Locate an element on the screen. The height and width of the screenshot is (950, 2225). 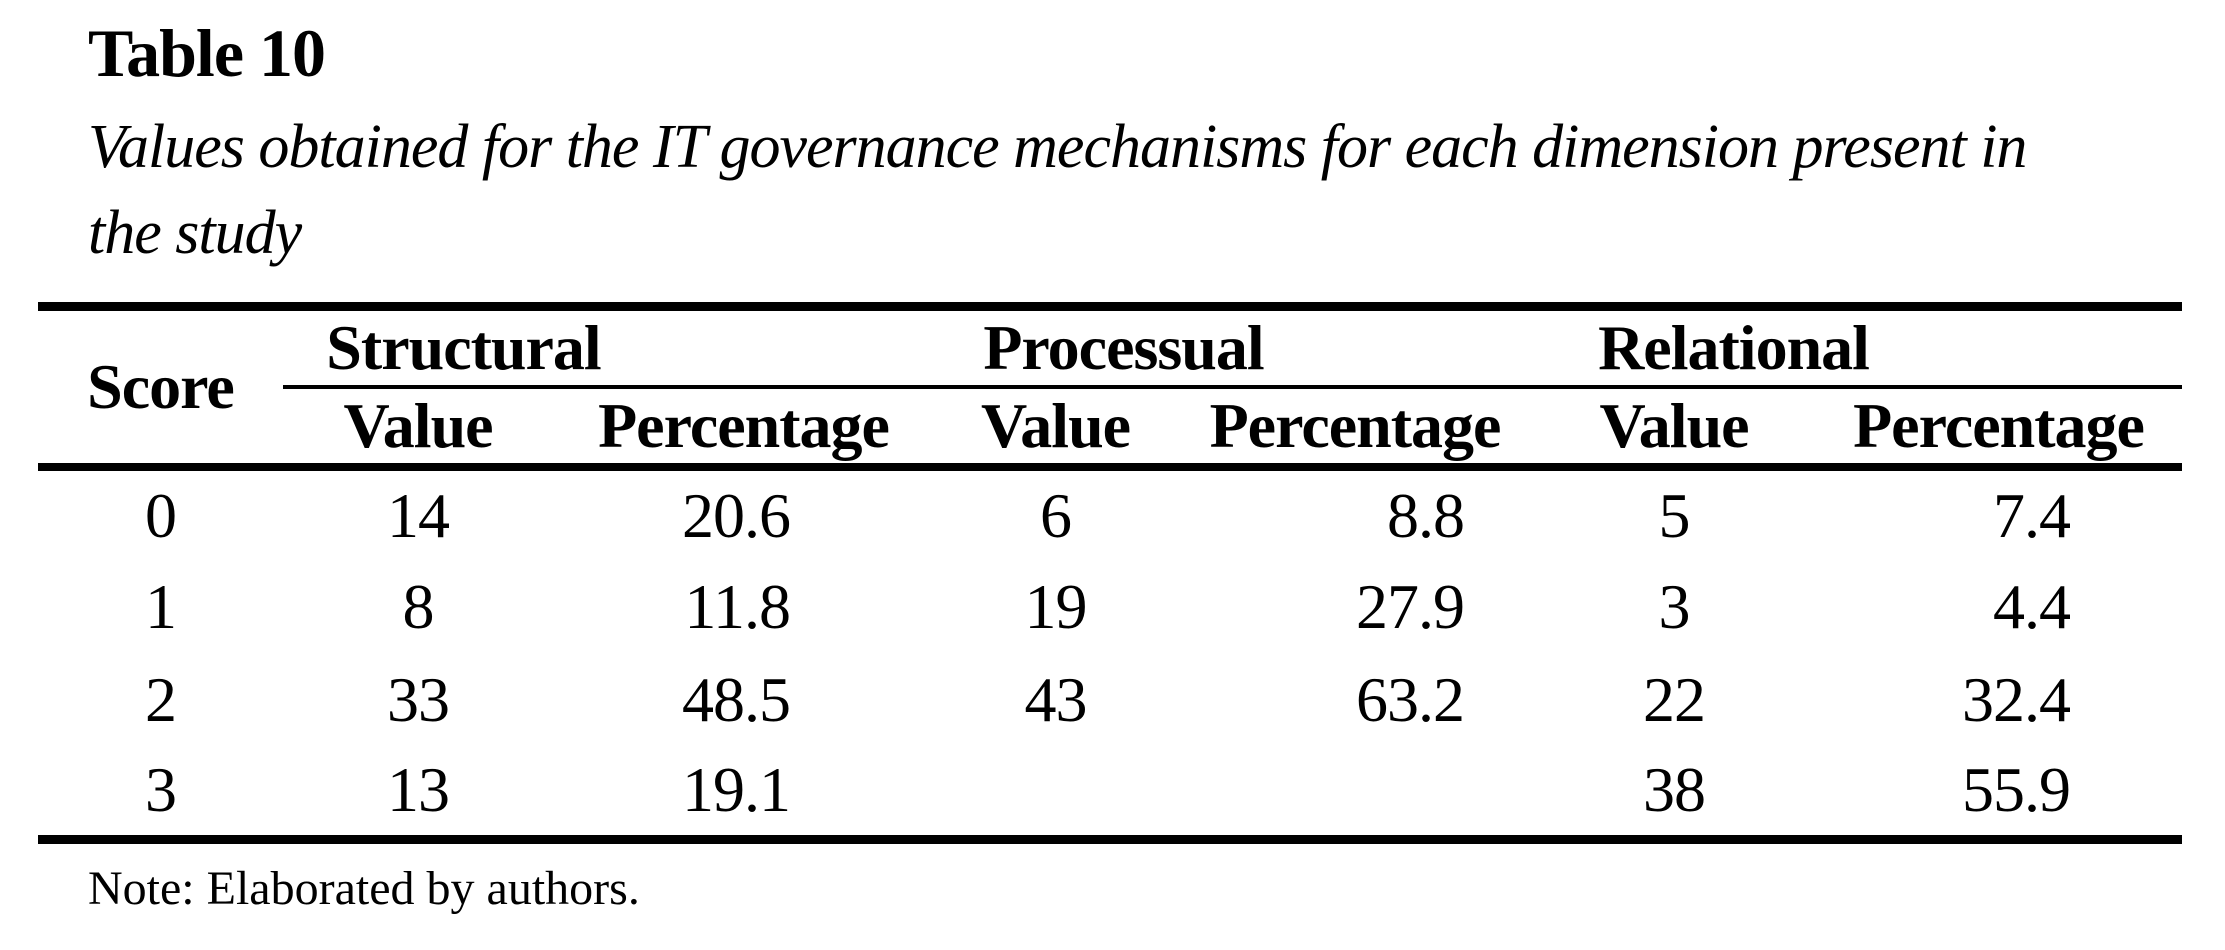
table-row: 3 13 19.1 38 55.9 is located at coordinates (1110, 792).